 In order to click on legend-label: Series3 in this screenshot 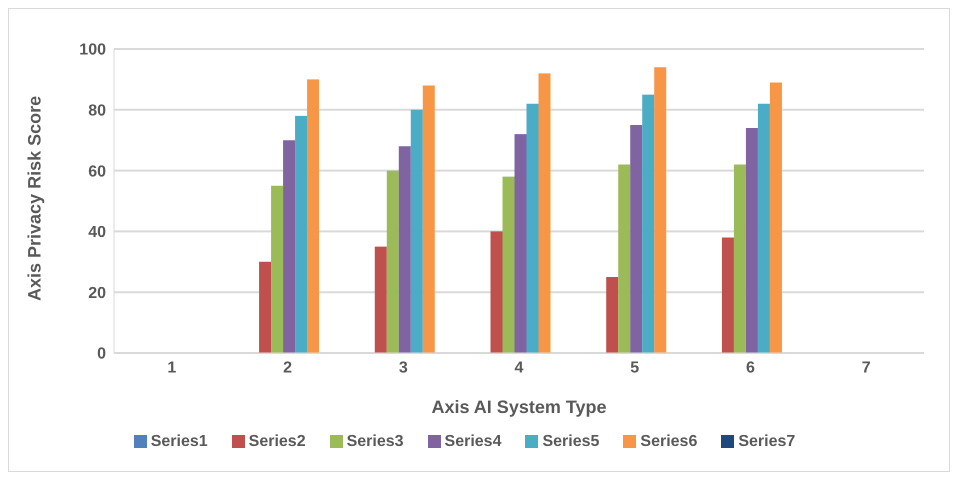, I will do `click(375, 441)`.